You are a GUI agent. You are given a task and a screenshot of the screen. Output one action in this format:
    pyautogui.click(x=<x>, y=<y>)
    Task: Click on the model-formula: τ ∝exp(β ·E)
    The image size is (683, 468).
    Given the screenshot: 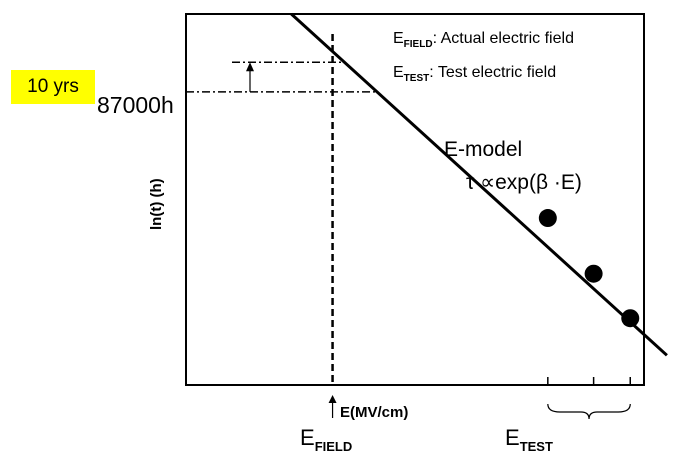 What is the action you would take?
    pyautogui.click(x=524, y=182)
    